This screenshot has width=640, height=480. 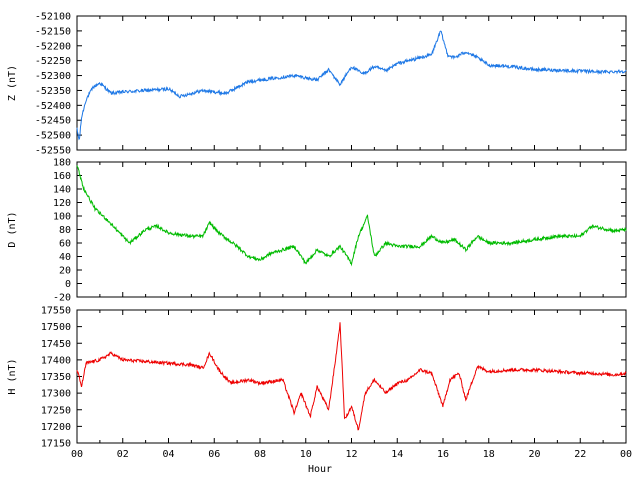 What do you see at coordinates (65, 271) in the screenshot?
I see `y-tick-label: 20` at bounding box center [65, 271].